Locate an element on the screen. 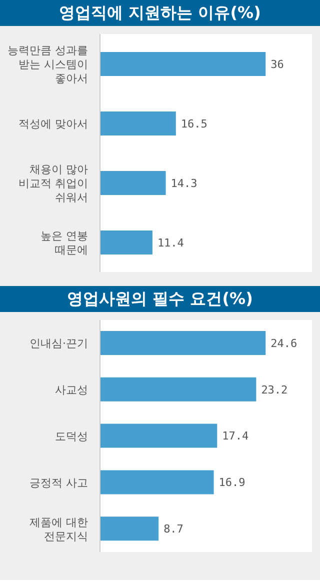  data-label: 17.4 is located at coordinates (236, 436).